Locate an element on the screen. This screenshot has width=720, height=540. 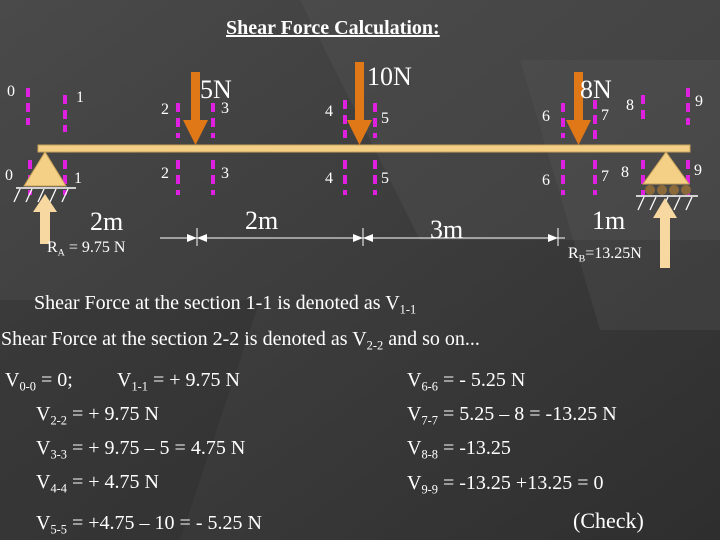
load-label-5n: 5N is located at coordinates (216, 89).